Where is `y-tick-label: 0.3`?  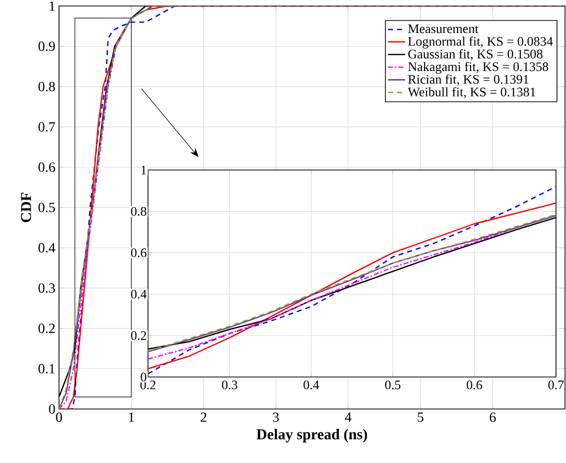
y-tick-label: 0.3 is located at coordinates (46, 288).